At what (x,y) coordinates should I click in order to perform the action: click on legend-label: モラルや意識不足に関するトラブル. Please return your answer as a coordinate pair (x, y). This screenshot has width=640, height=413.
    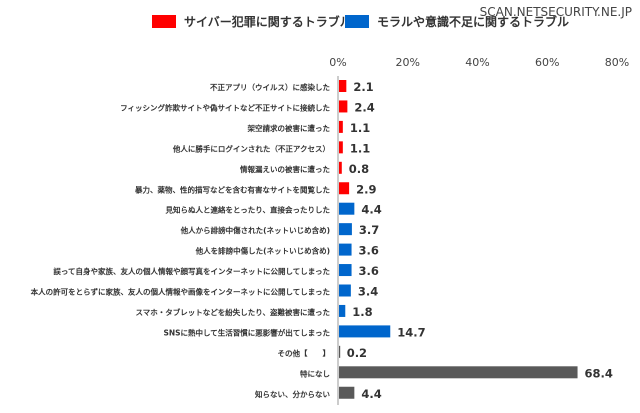
    Looking at the image, I should click on (473, 21).